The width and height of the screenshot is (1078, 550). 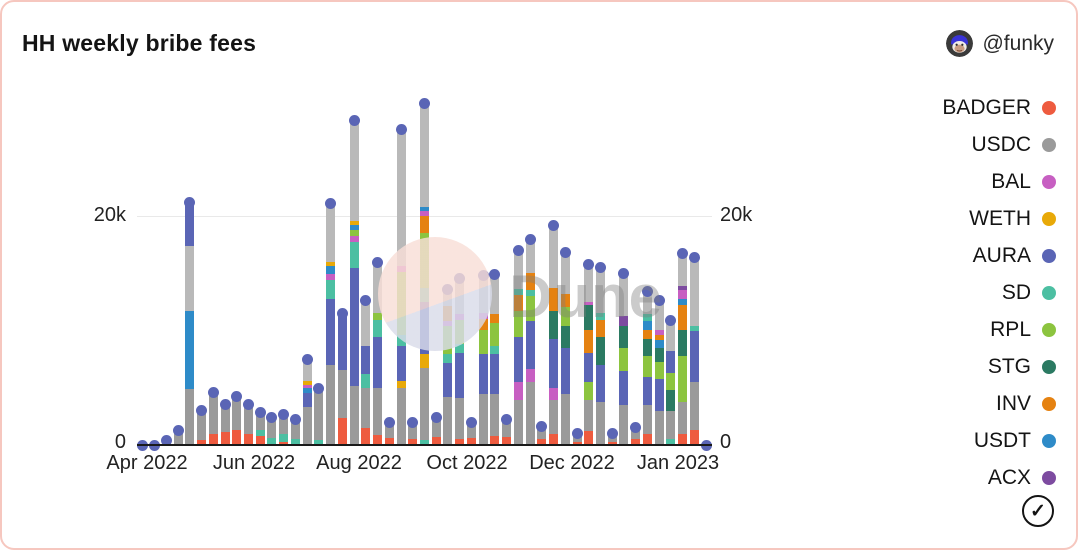 What do you see at coordinates (999, 403) in the screenshot?
I see `legend-item-inv: INV` at bounding box center [999, 403].